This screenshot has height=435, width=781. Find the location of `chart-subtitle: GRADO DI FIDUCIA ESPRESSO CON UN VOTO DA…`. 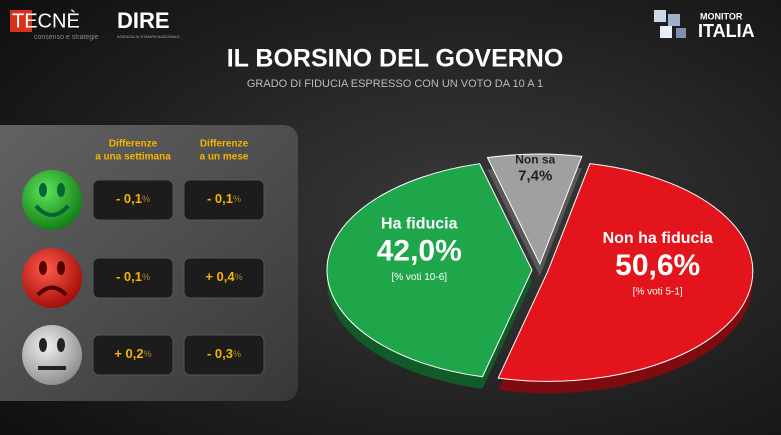

chart-subtitle: GRADO DI FIDUCIA ESPRESSO CON UN VOTO DA… is located at coordinates (395, 84).